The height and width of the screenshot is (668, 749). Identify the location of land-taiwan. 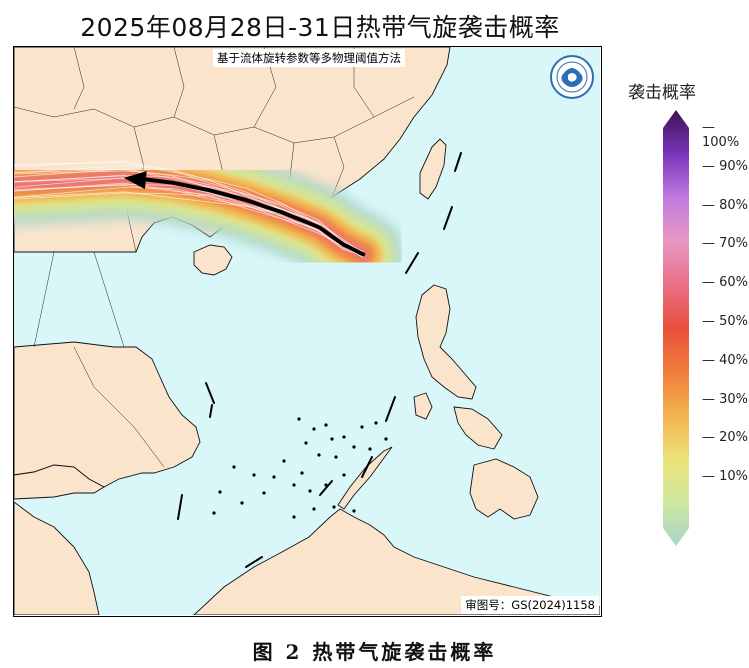
(433, 169).